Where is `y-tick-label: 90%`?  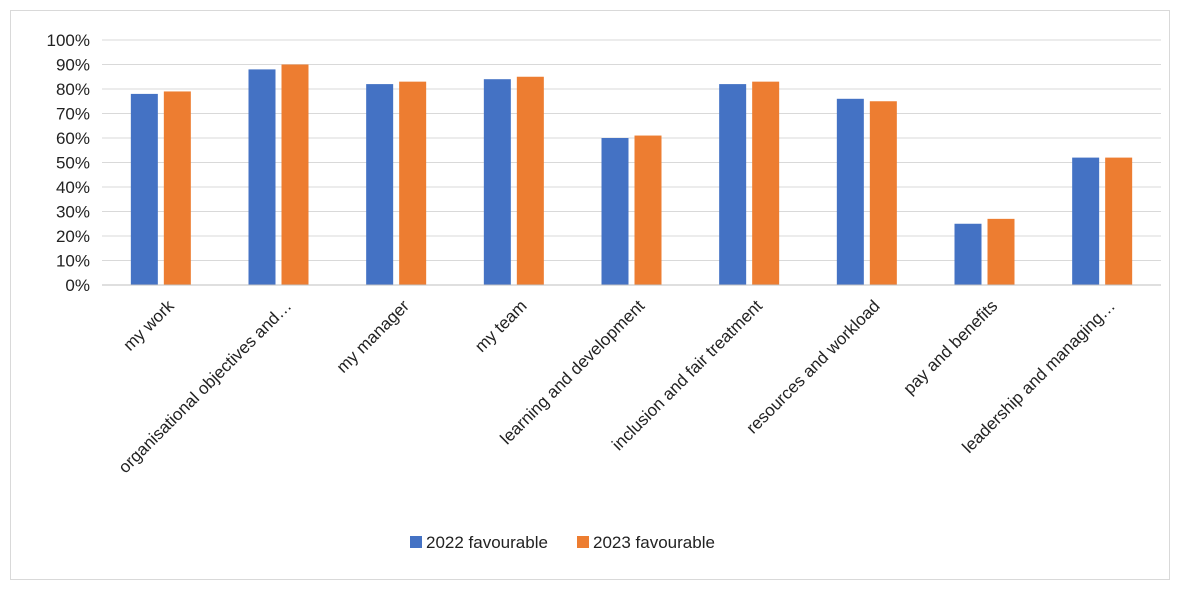 y-tick-label: 90% is located at coordinates (73, 65).